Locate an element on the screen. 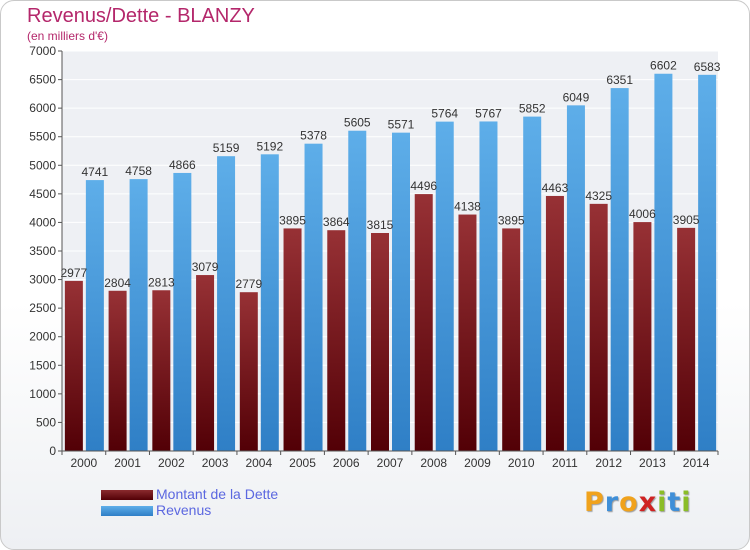 The image size is (750, 550). y-tick-label: 3500 is located at coordinates (42, 251).